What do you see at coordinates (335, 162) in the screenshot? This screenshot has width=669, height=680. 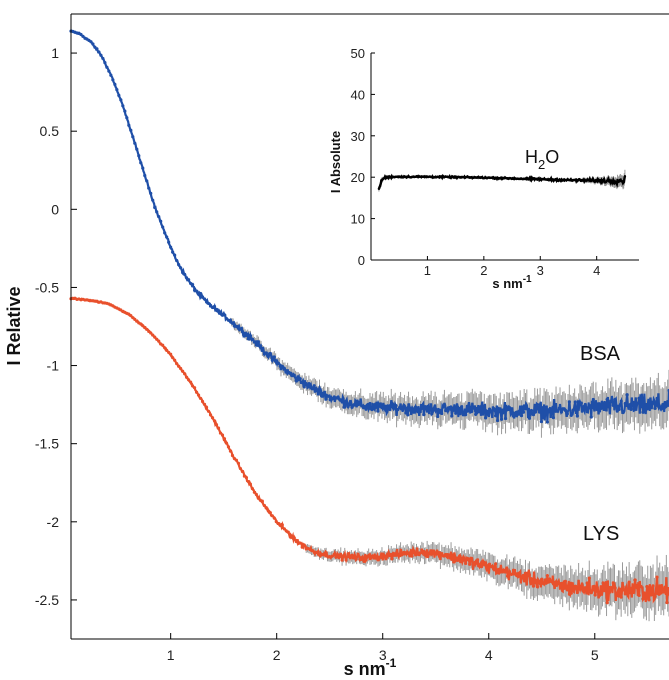 I see `inset-y-axis-title: I Absolute` at bounding box center [335, 162].